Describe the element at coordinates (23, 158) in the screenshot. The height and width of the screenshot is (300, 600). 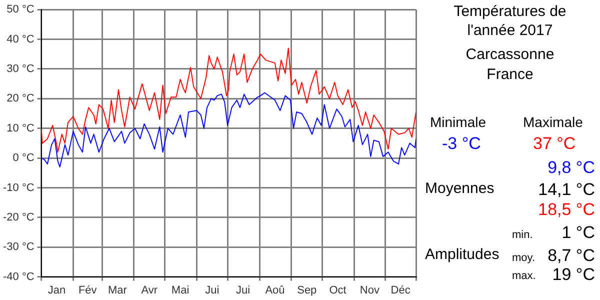
I see `y-tick-label: 0 °C` at that location.